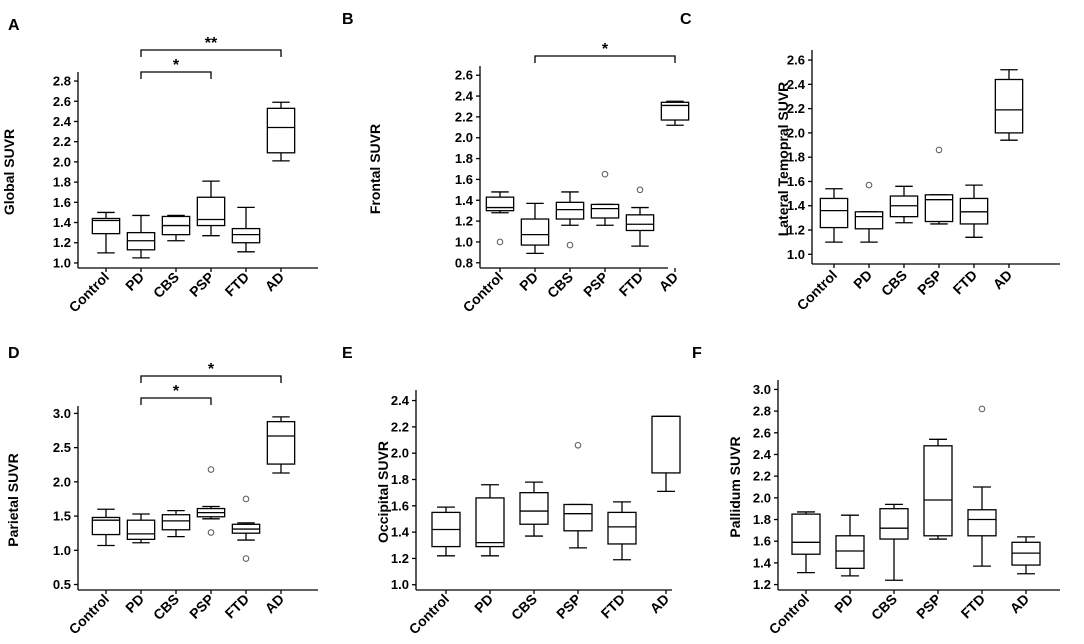 Image resolution: width=1084 pixels, height=644 pixels. Describe the element at coordinates (697, 353) in the screenshot. I see `panel-label: F` at that location.